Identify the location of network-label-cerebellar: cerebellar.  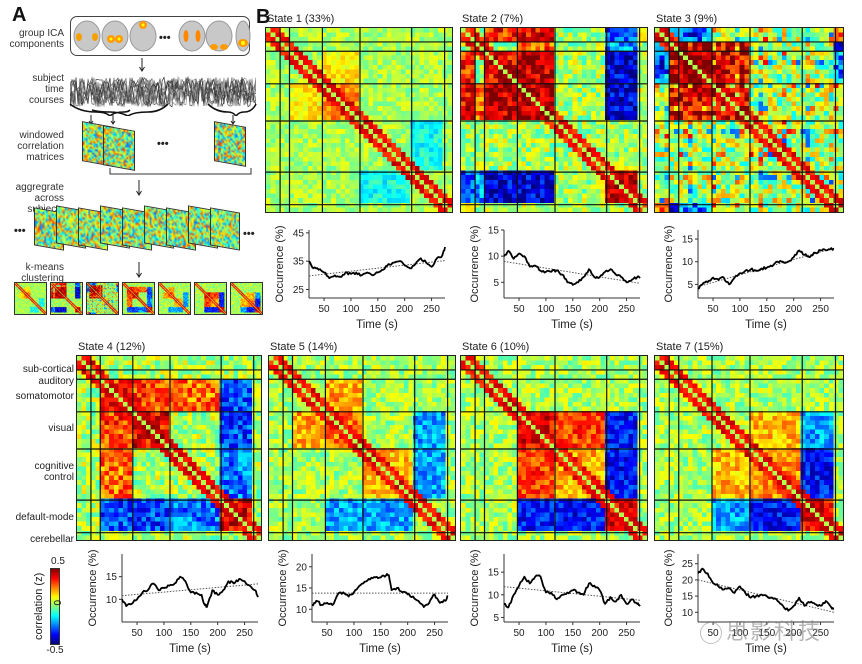
(52, 539).